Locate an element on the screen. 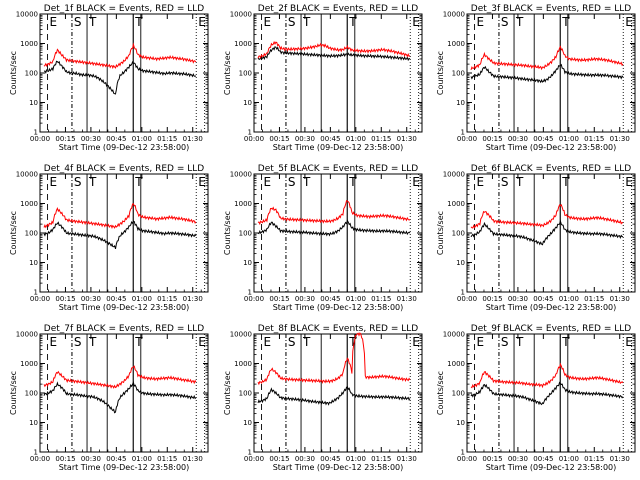  panel-title: Det_7f BLACK = Events, RED = LLD is located at coordinates (124, 329).